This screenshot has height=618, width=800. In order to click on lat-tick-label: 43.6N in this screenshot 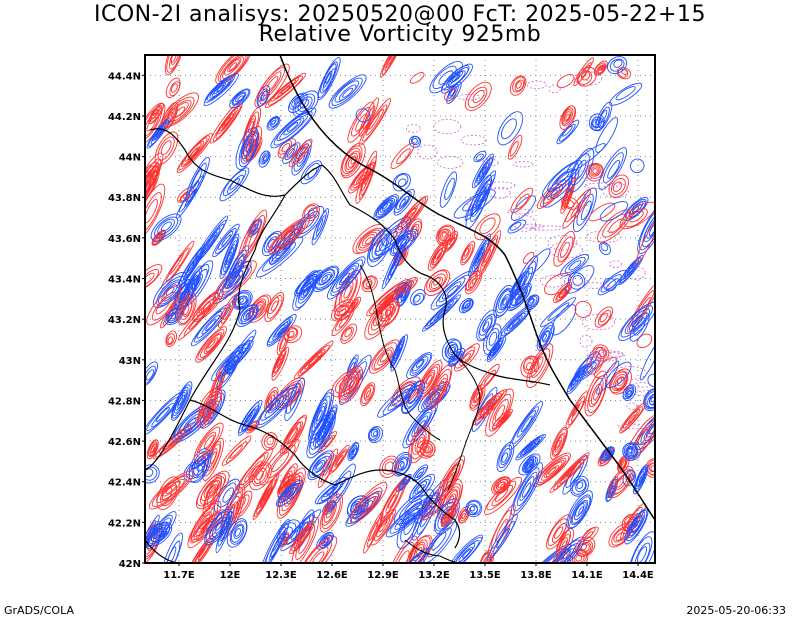, I will do `click(124, 239)`.